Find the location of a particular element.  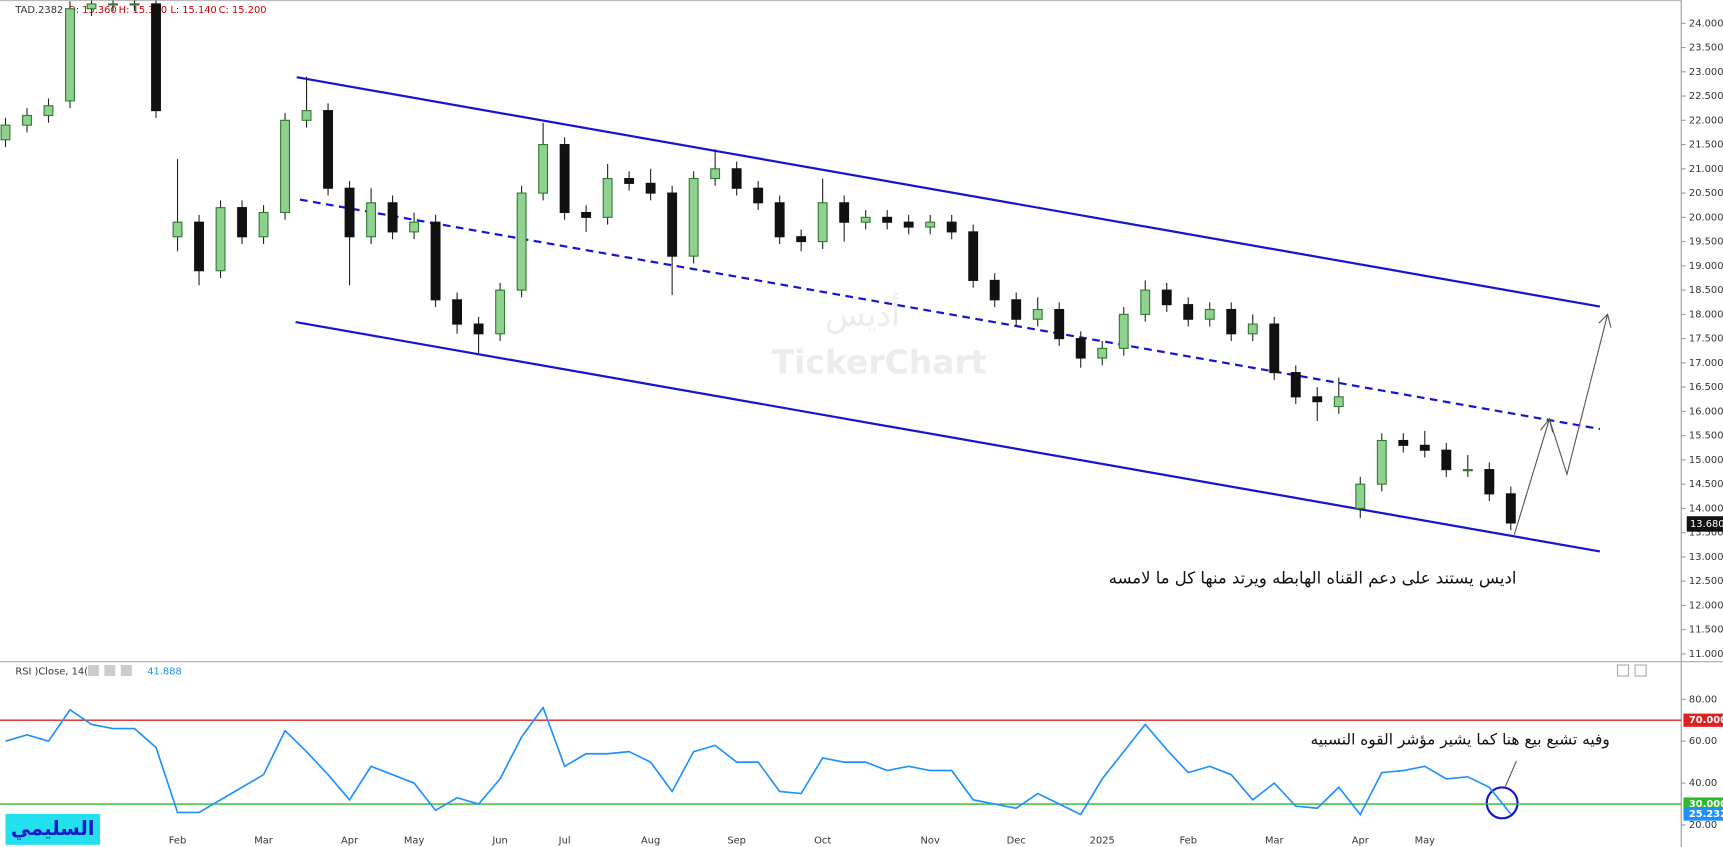

rsi-title: RSI )Close, 14( is located at coordinates (51, 672).